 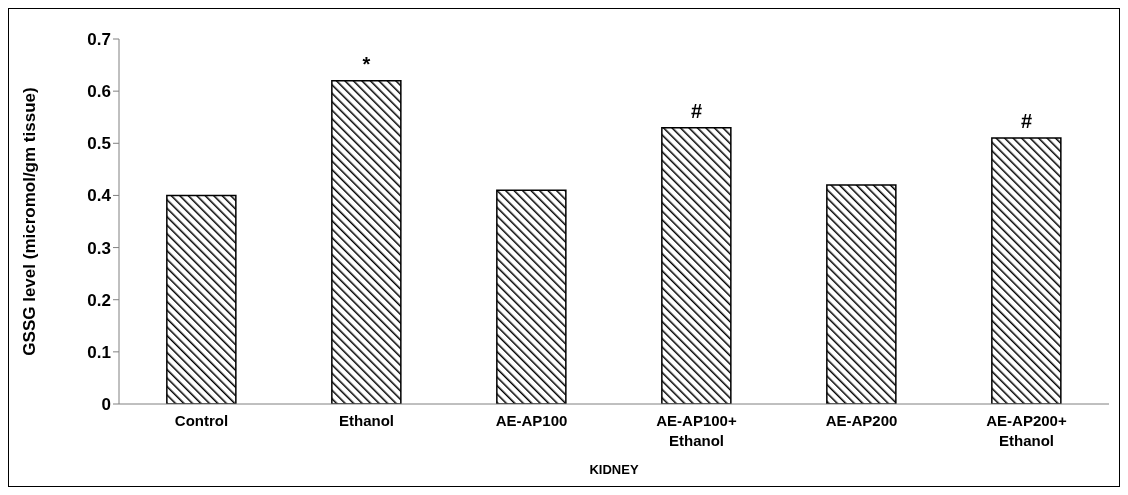 What do you see at coordinates (99, 92) in the screenshot?
I see `y-tick-label: 0.6` at bounding box center [99, 92].